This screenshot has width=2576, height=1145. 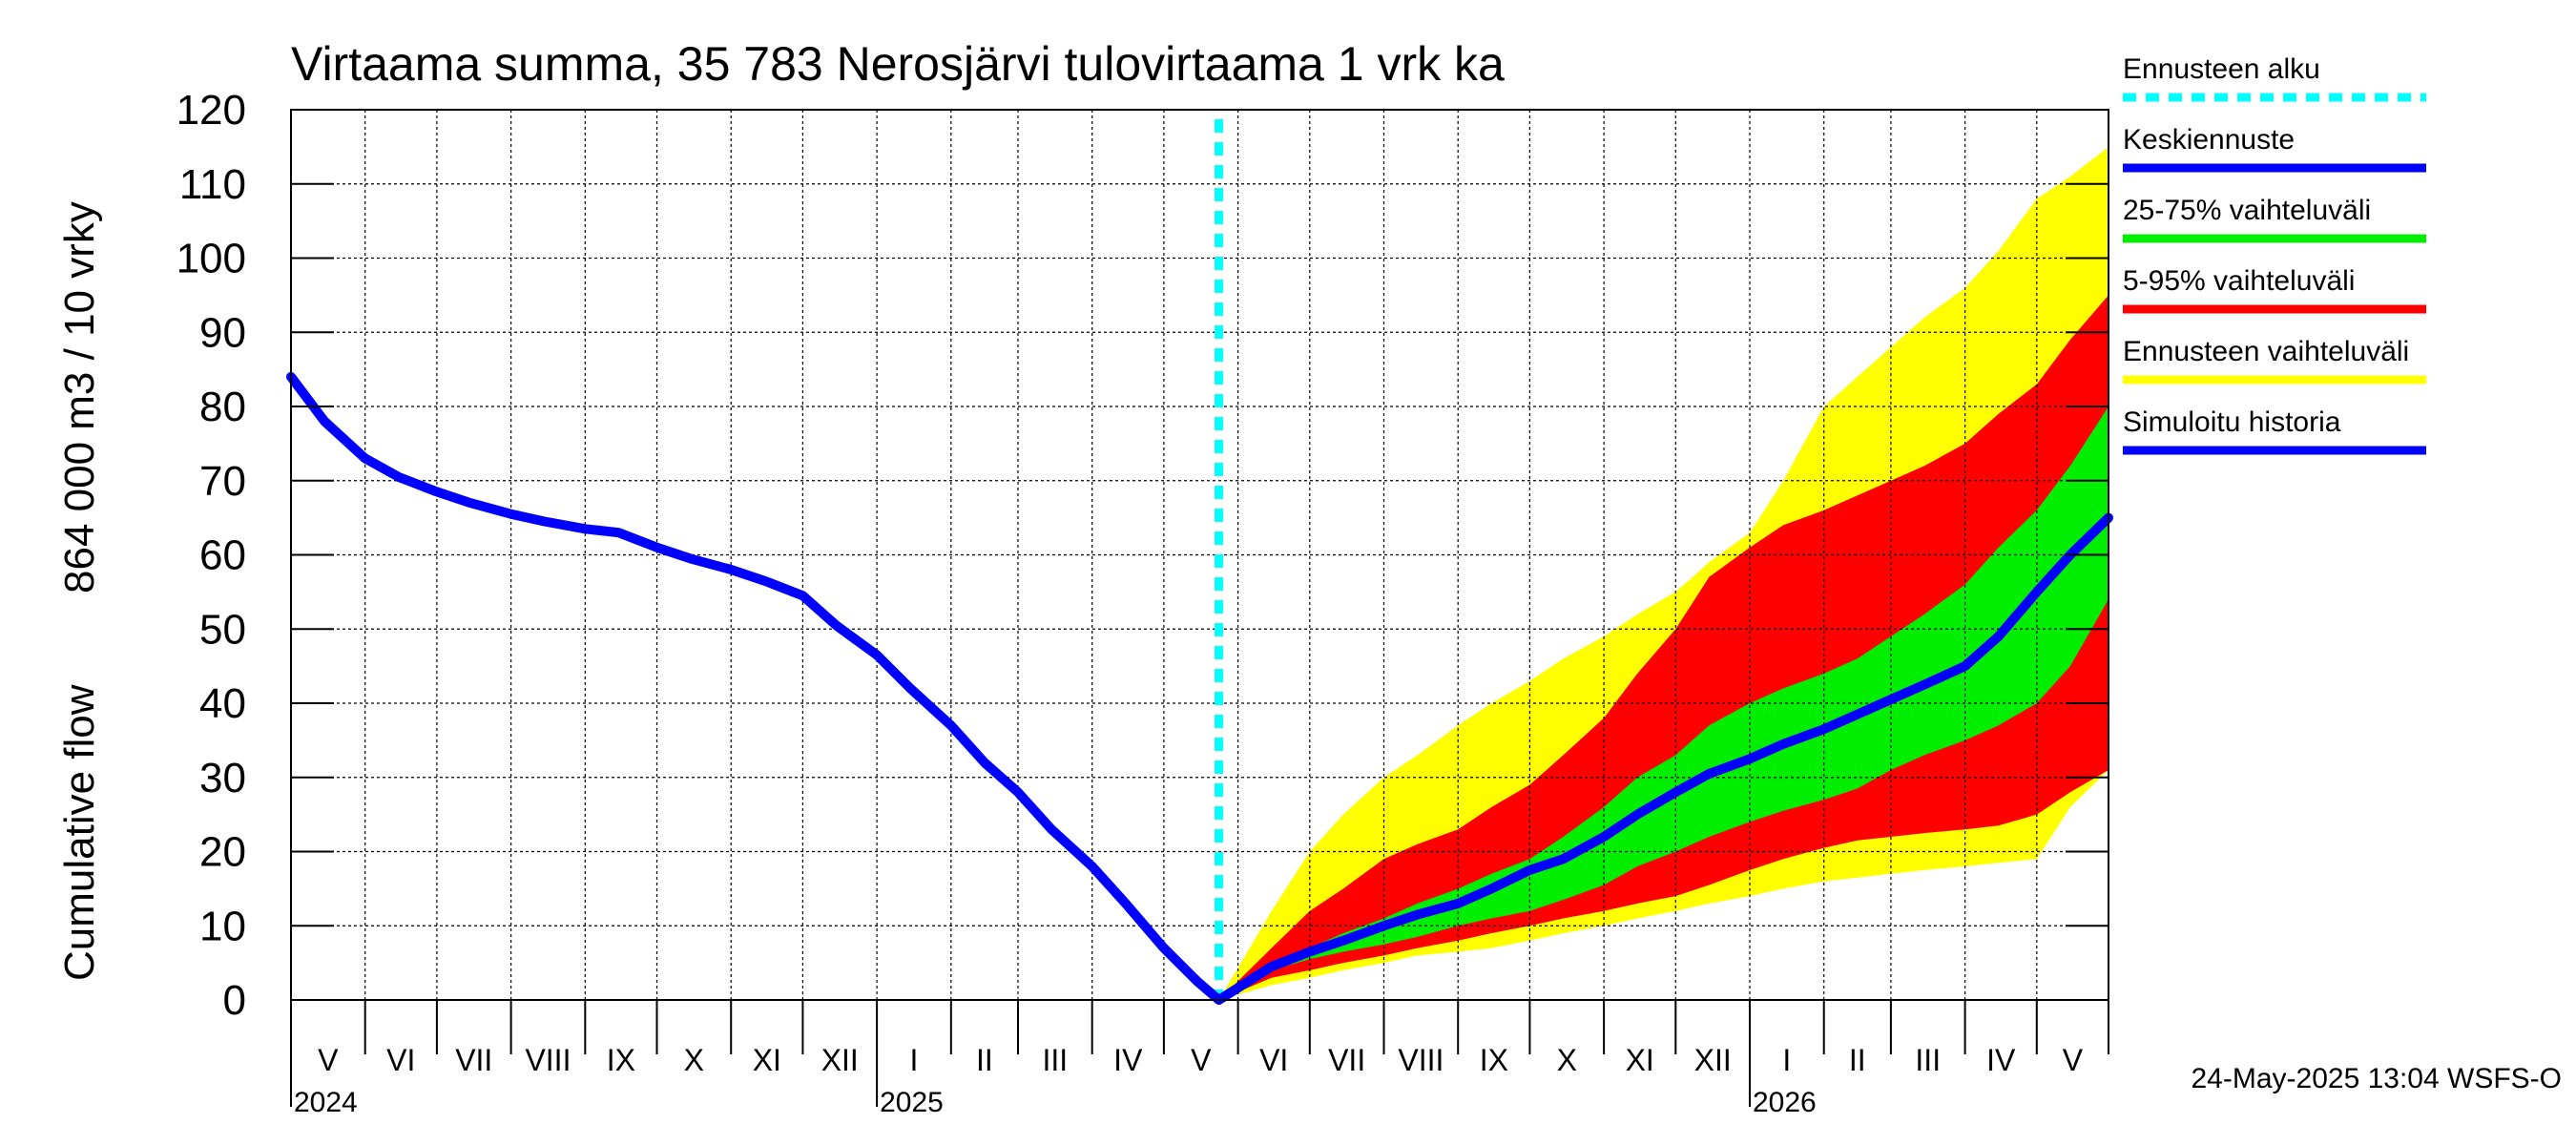 What do you see at coordinates (222, 704) in the screenshot?
I see `y-tick-label-4: 40` at bounding box center [222, 704].